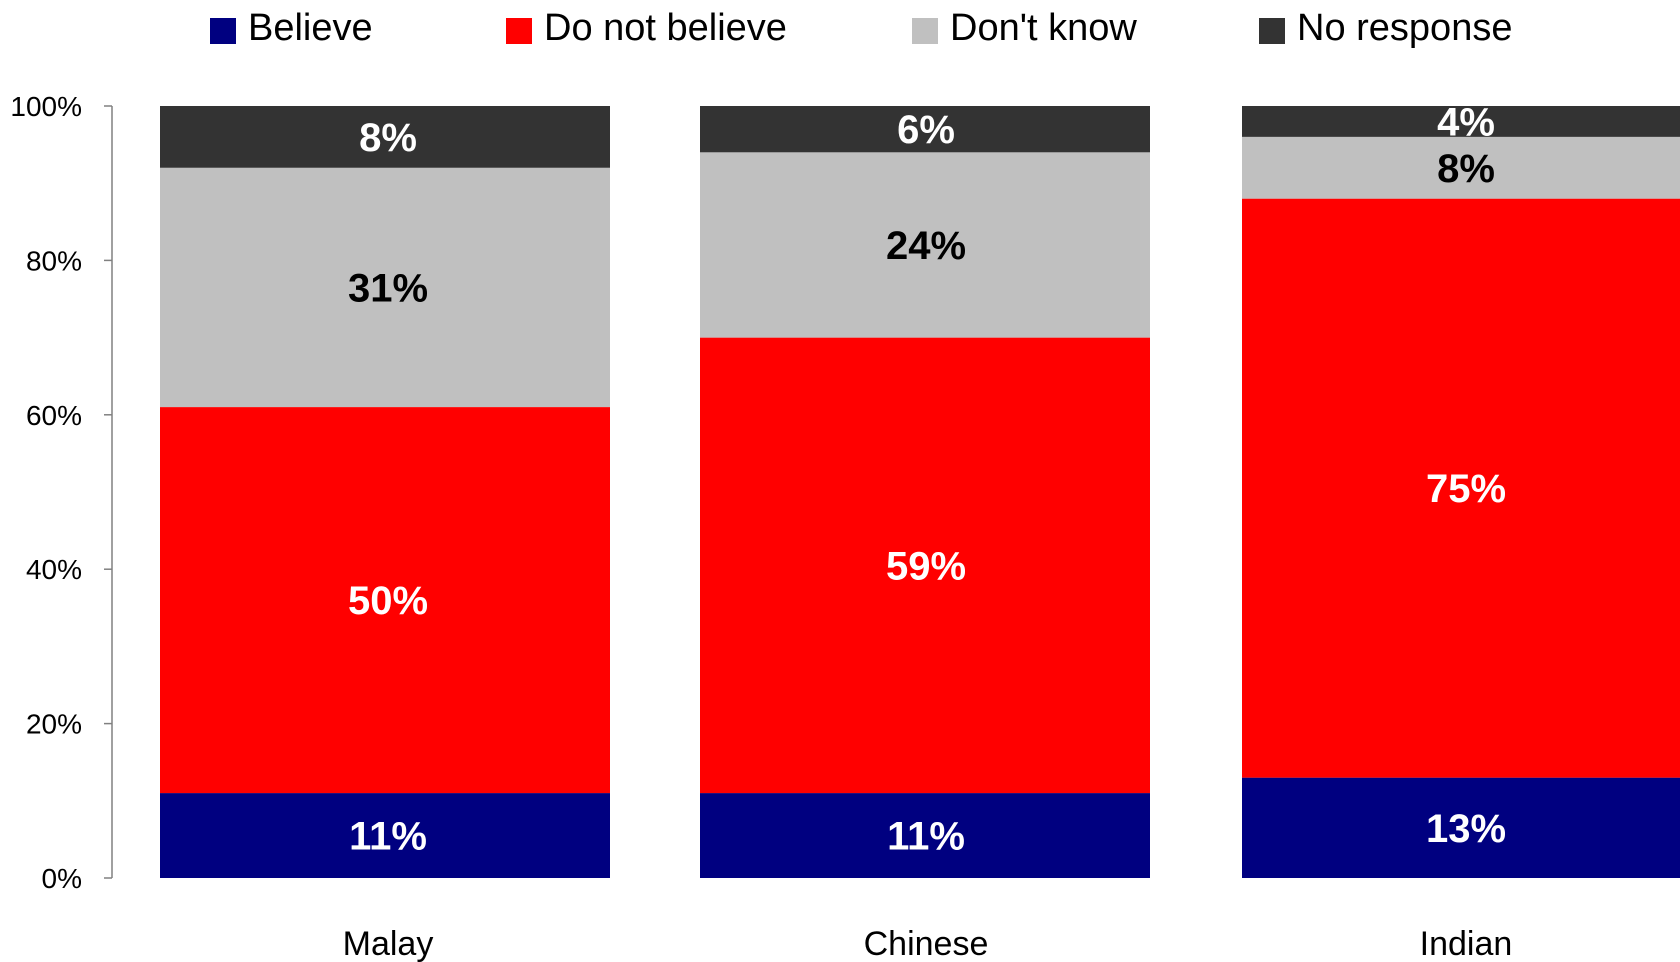  What do you see at coordinates (388, 943) in the screenshot?
I see `category-label-0: Malay` at bounding box center [388, 943].